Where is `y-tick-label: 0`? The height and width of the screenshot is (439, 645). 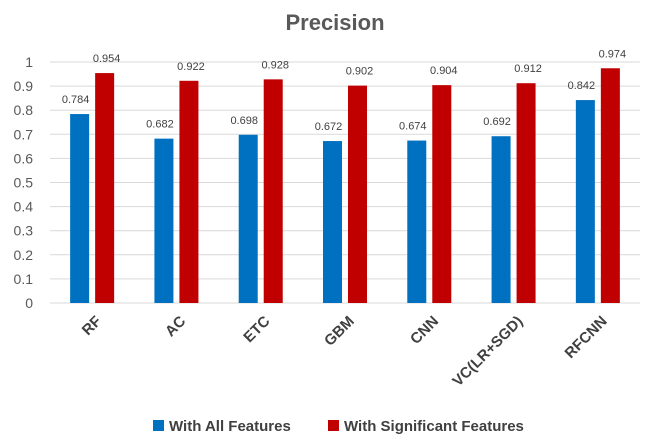
y-tick-label: 0 is located at coordinates (29, 303).